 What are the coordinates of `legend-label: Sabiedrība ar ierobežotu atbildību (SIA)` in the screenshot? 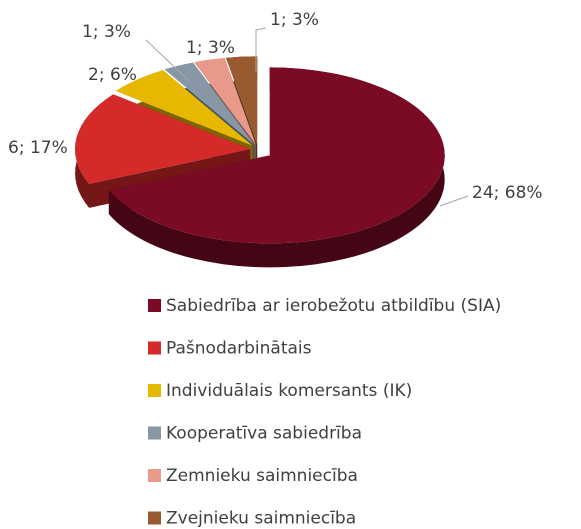 It's located at (333, 306).